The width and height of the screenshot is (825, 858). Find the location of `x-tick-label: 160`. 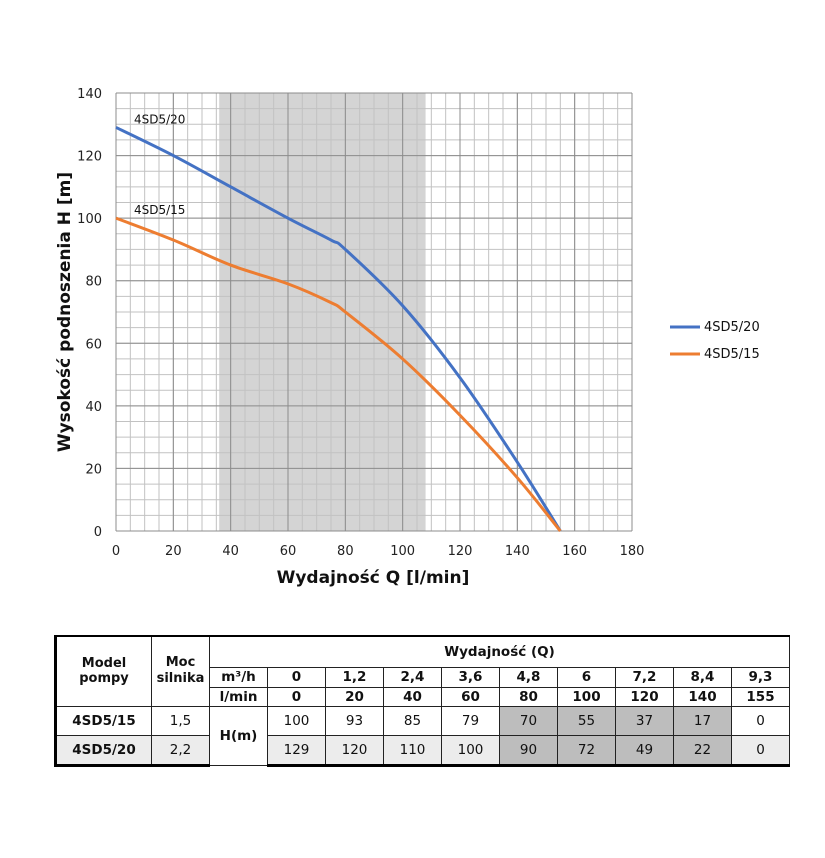

x-tick-label: 160 is located at coordinates (574, 551).